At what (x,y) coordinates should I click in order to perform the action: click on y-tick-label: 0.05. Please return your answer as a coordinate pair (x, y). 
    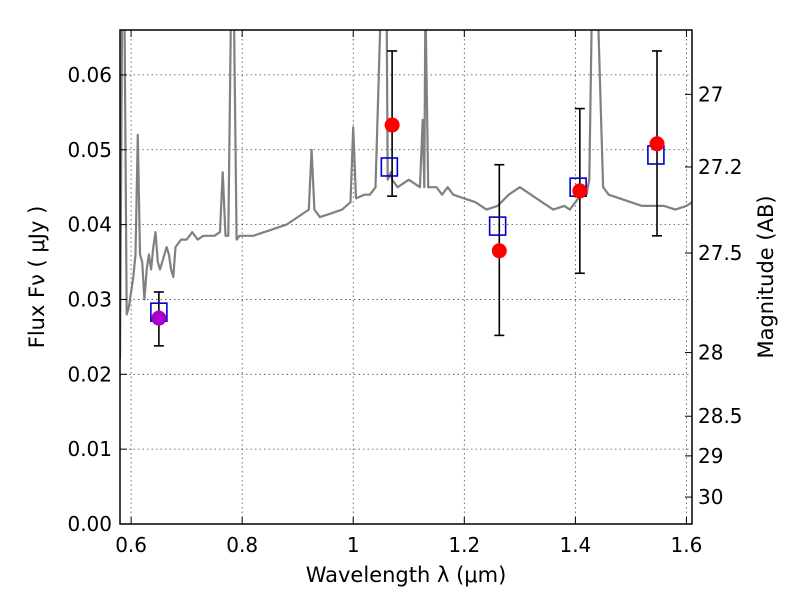
    Looking at the image, I should click on (89, 150).